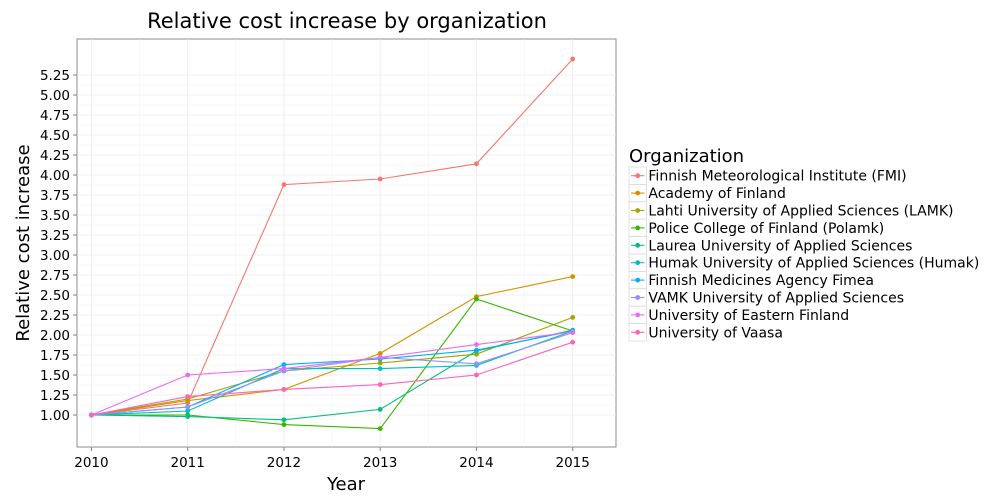  What do you see at coordinates (55, 96) in the screenshot?
I see `y-tick-label: 5.00` at bounding box center [55, 96].